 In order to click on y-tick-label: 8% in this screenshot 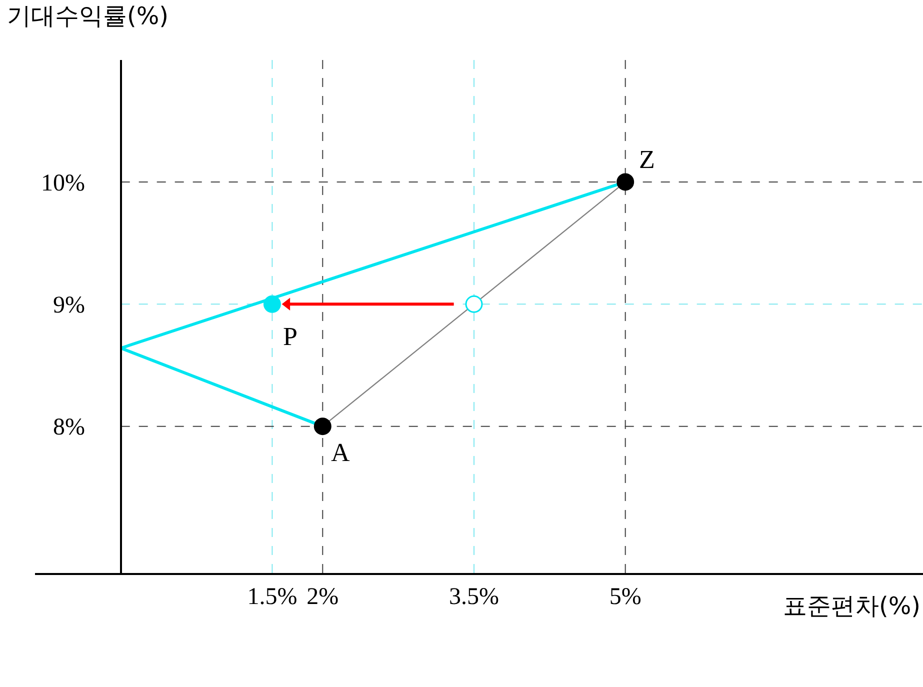, I will do `click(69, 427)`.